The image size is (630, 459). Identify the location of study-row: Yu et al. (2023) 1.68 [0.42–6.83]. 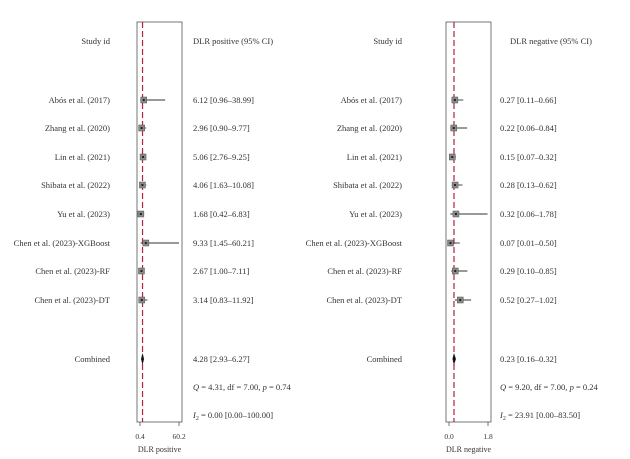
(153, 214).